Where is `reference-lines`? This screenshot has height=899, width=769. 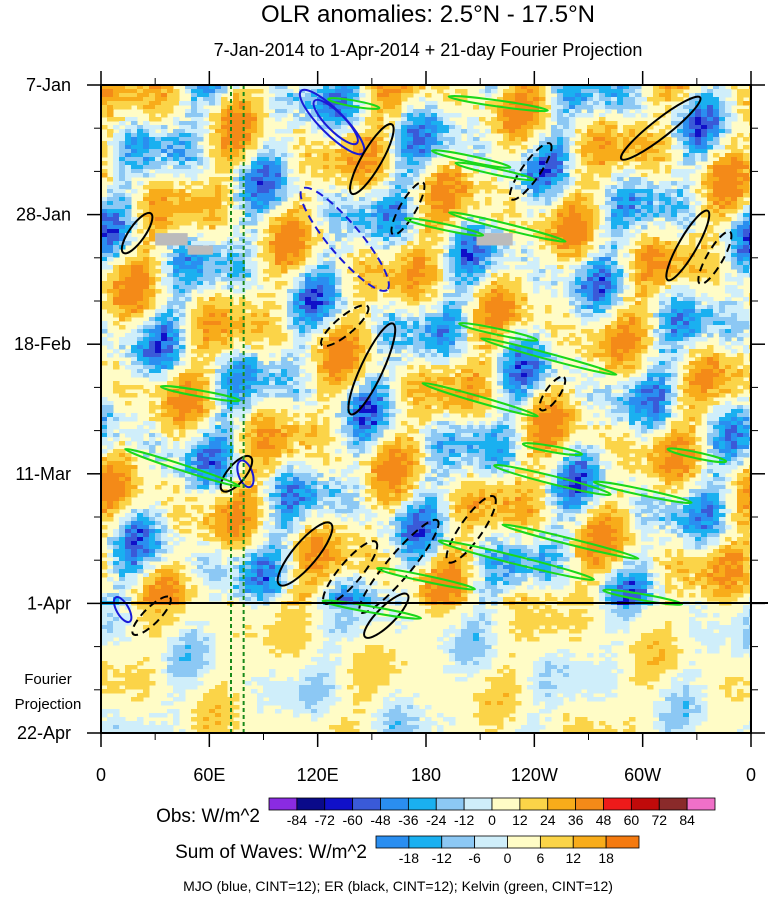 reference-lines is located at coordinates (237, 409).